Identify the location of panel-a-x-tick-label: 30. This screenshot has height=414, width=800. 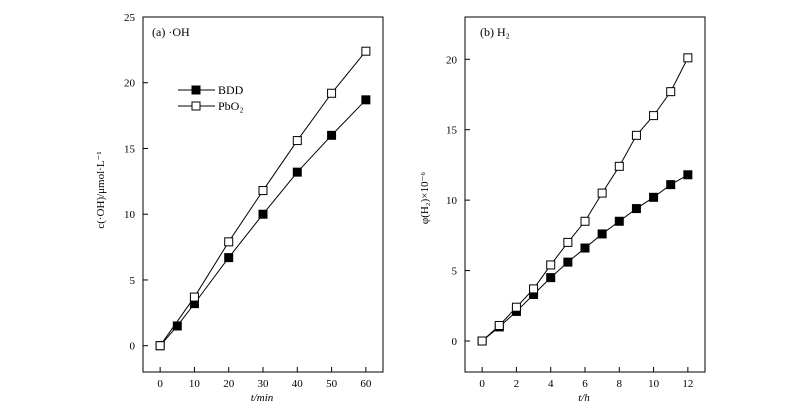
(264, 384).